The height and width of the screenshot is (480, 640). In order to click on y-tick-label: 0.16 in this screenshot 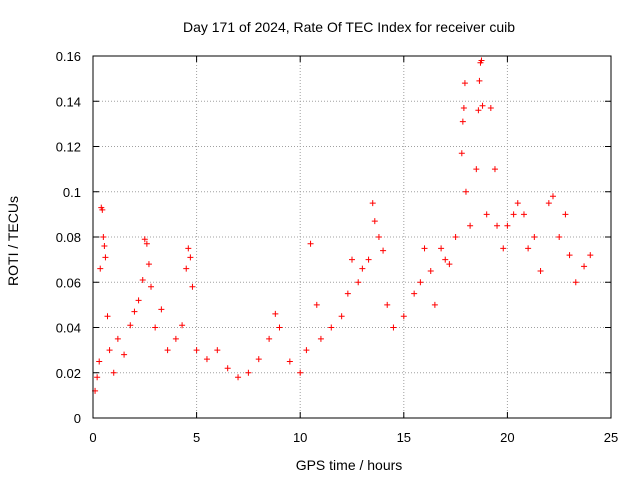, I will do `click(68, 56)`.